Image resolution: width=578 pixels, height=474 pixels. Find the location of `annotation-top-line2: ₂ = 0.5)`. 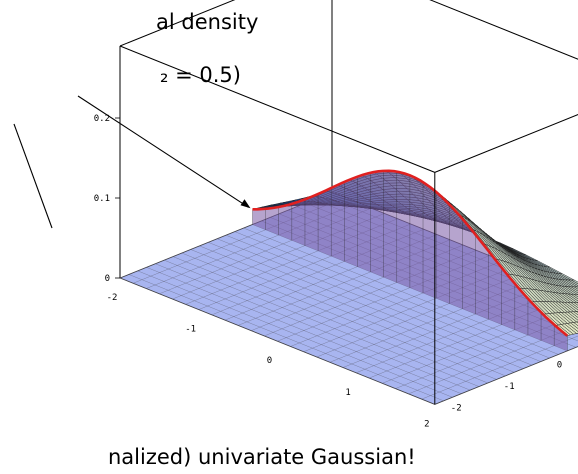

annotation-top-line2: ₂ = 0.5) is located at coordinates (200, 75).